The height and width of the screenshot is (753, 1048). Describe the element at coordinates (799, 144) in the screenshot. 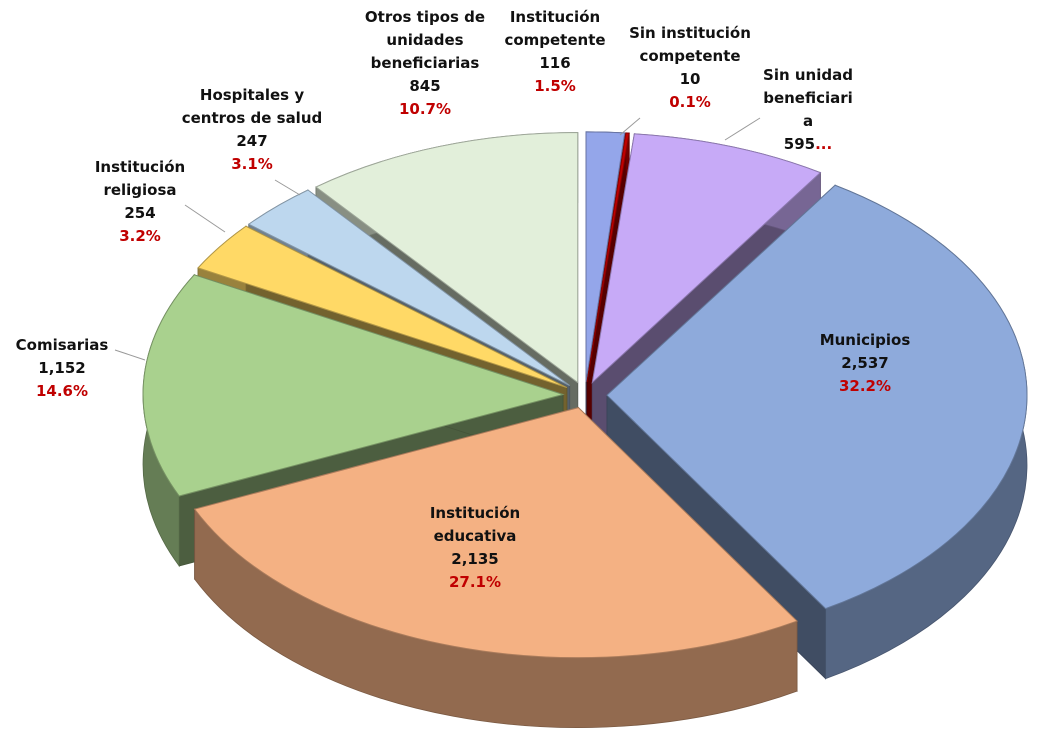

I see `value-label: 595` at that location.